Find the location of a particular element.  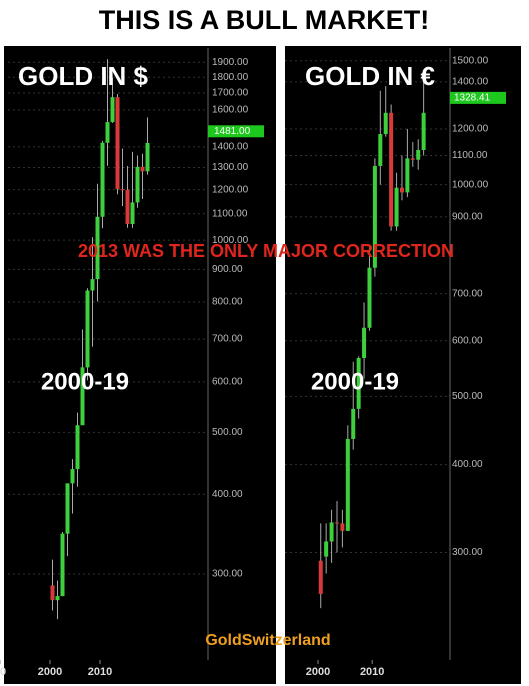

y-tick-label: 1300.00 is located at coordinates (230, 167).